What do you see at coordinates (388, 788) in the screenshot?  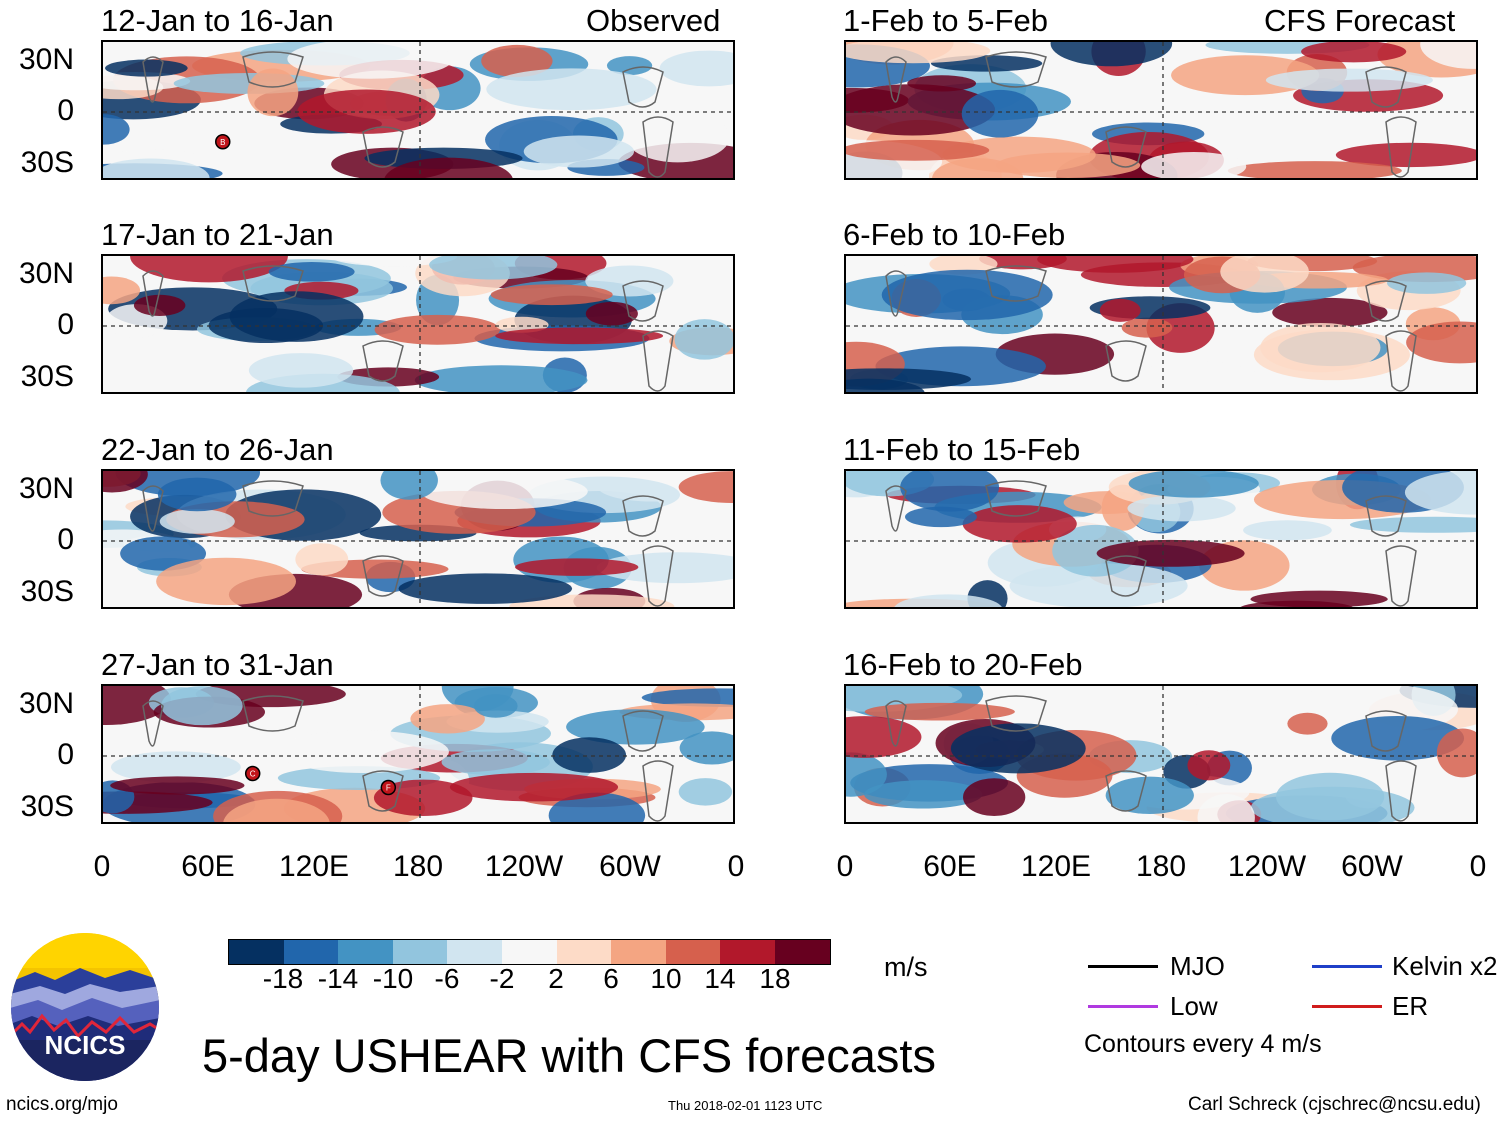 I see `storm-label: F` at bounding box center [388, 788].